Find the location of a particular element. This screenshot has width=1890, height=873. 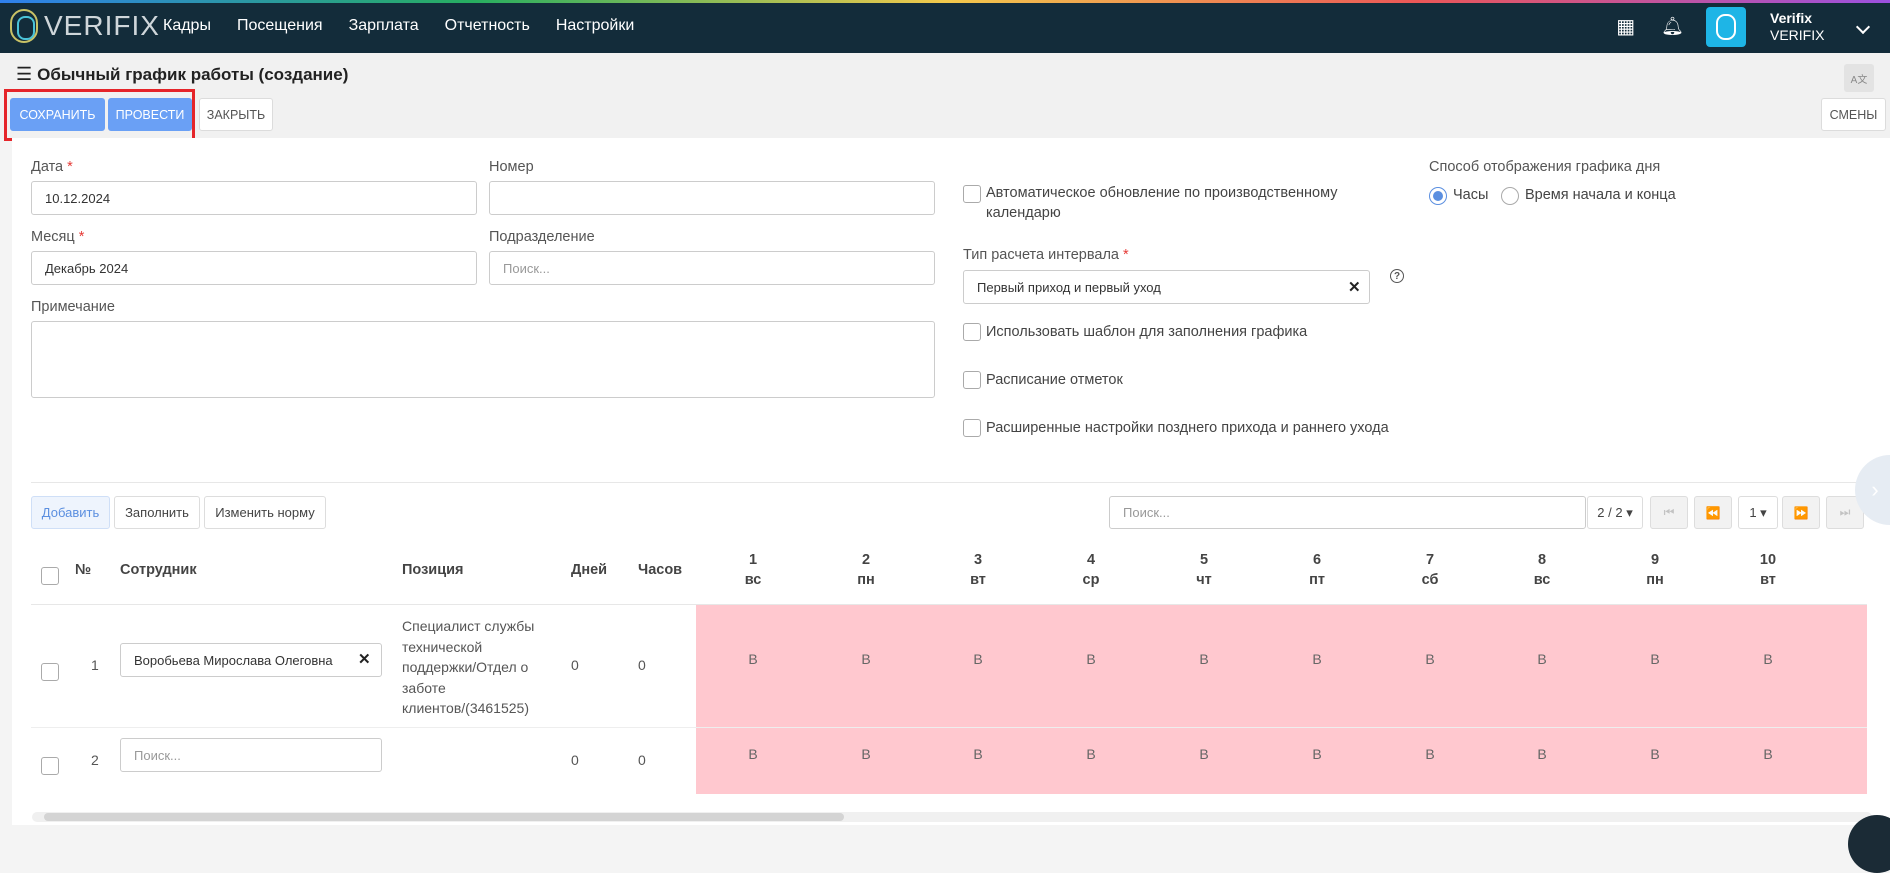

row-1-days: 0 is located at coordinates (575, 665).